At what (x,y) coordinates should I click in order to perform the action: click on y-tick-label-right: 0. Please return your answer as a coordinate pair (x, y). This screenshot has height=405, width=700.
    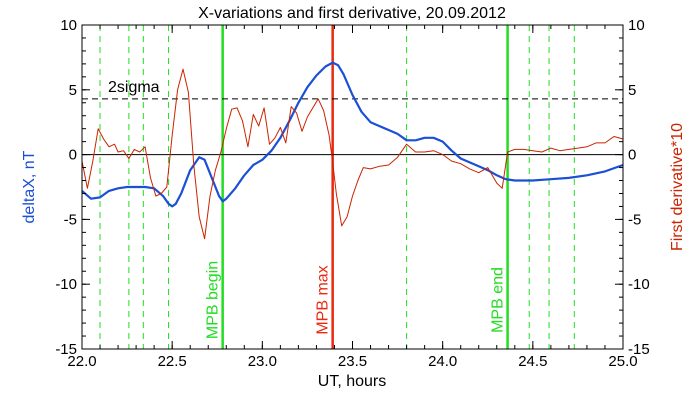
    Looking at the image, I should click on (632, 155).